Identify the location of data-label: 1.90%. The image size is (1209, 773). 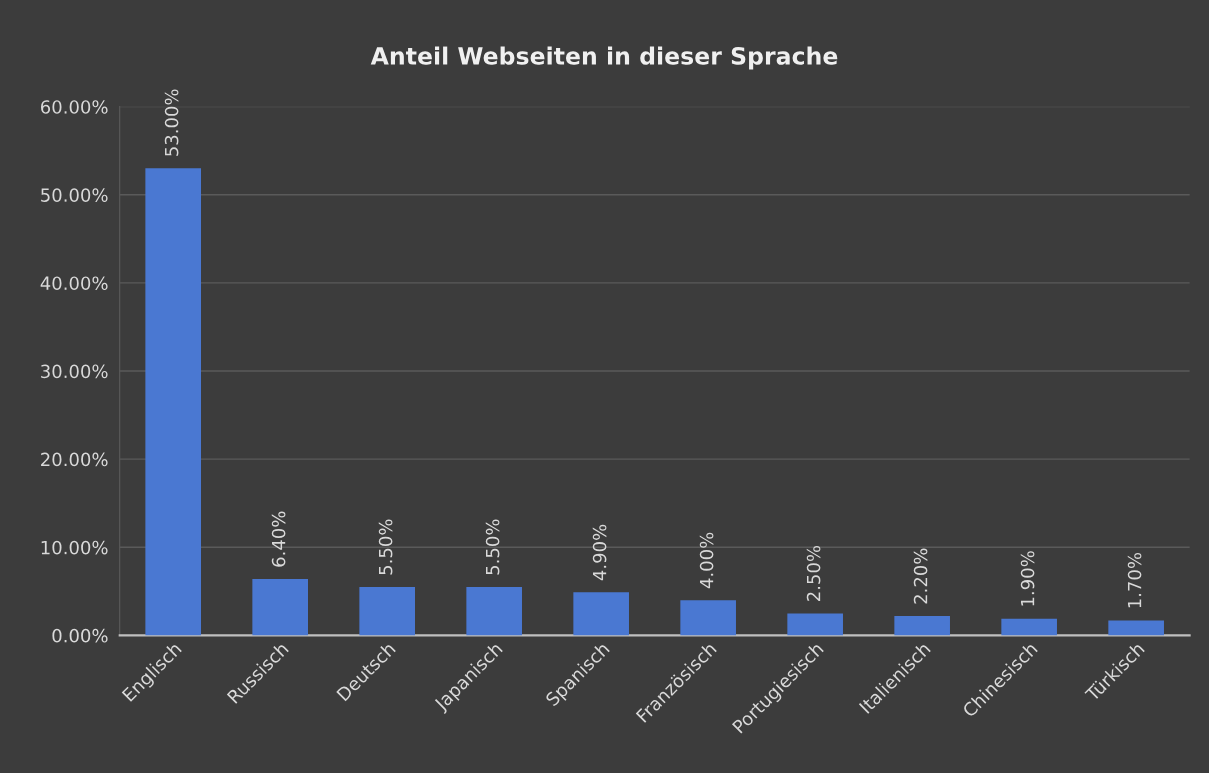
(1027, 578).